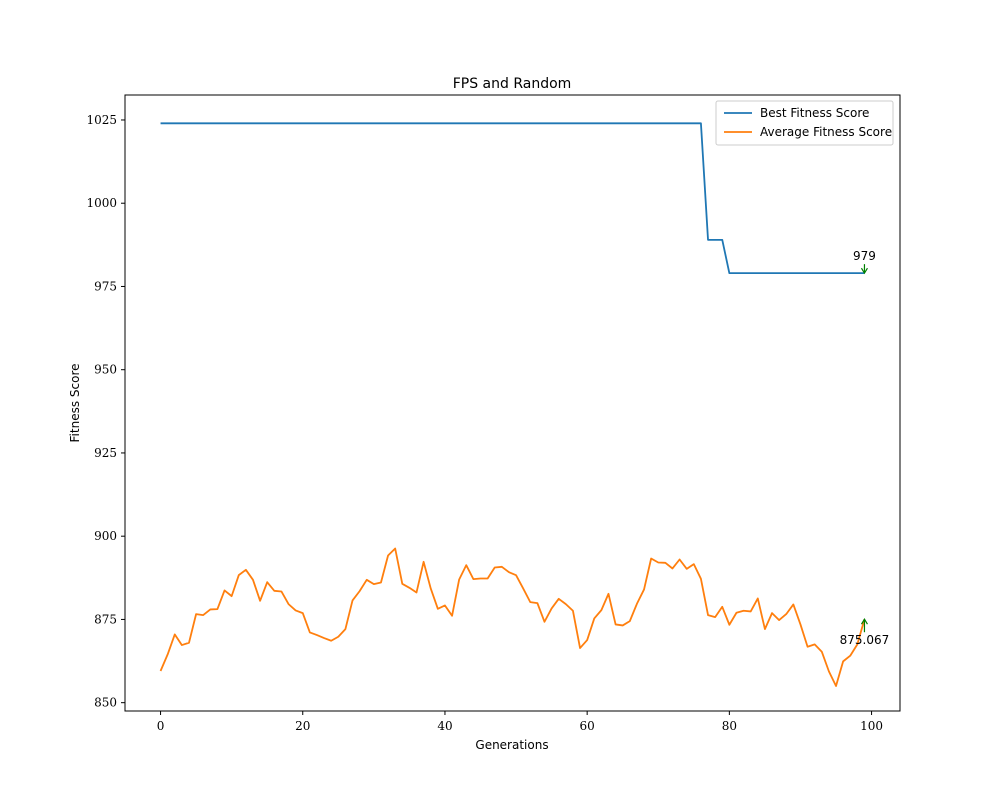  What do you see at coordinates (729, 726) in the screenshot?
I see `x-tick-label: 80` at bounding box center [729, 726].